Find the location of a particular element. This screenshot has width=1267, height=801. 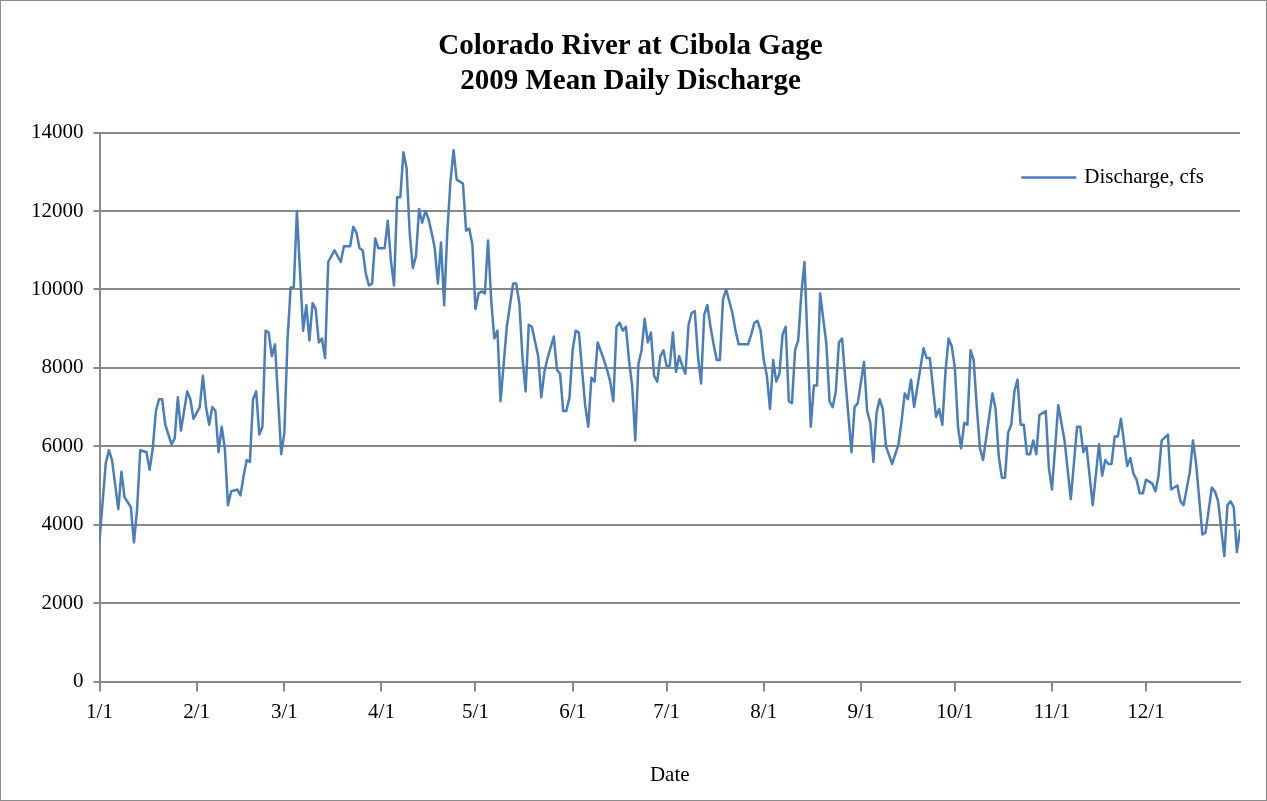

x-tick-label: 11/1 is located at coordinates (1052, 710).